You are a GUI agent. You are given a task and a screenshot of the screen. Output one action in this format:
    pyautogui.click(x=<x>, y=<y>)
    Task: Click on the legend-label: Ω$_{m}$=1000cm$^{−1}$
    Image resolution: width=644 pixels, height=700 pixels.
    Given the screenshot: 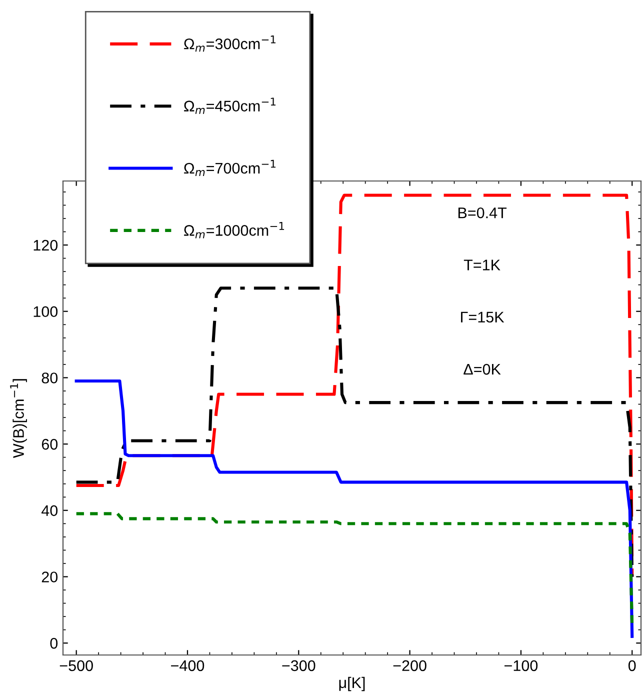 What is the action you would take?
    pyautogui.click(x=234, y=230)
    